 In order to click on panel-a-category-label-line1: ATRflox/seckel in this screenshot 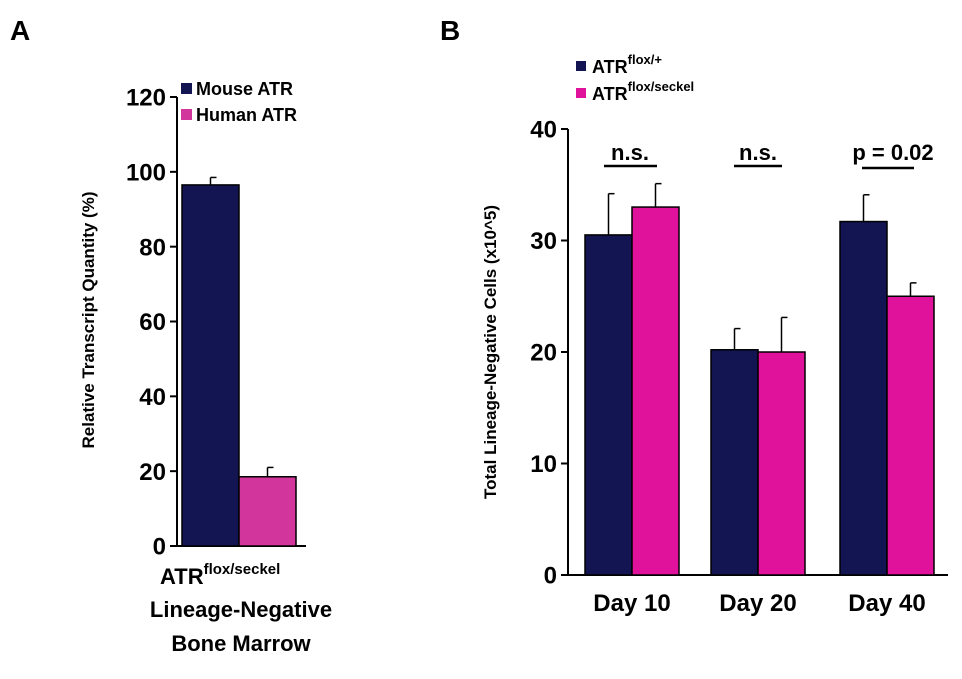, I will do `click(220, 575)`.